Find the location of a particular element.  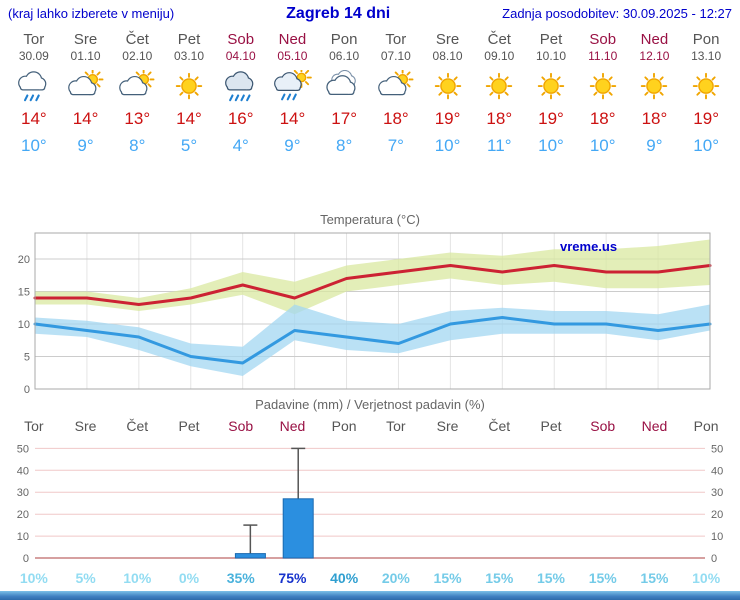

day-date: 03.10 is located at coordinates (188, 56).